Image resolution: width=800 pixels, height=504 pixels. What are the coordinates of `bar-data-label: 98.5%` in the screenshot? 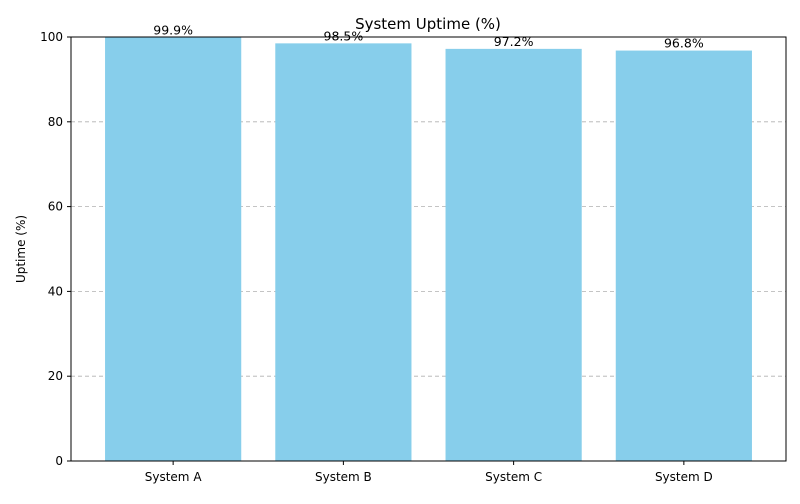 It's located at (344, 35).